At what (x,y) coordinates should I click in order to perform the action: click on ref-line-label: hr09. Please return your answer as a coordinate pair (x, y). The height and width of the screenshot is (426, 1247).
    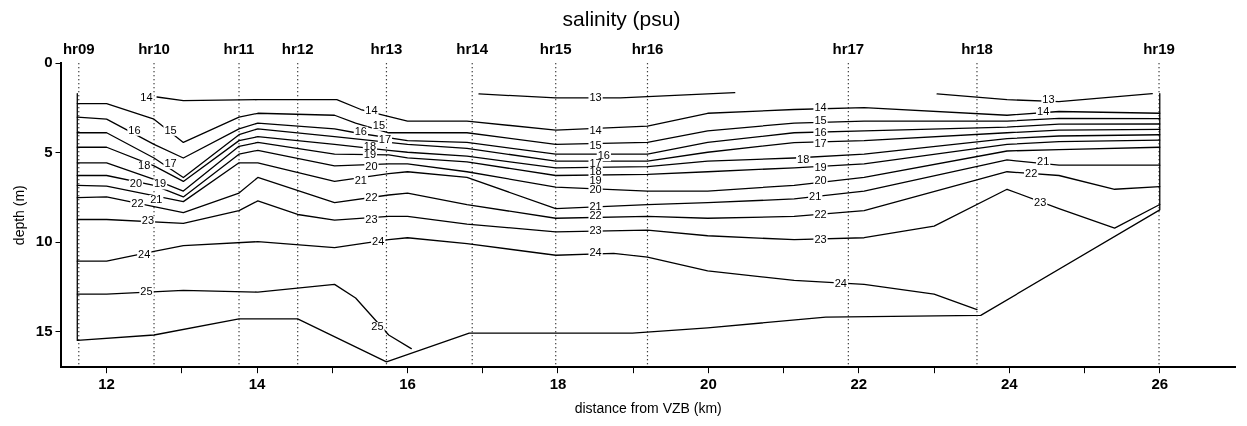
    Looking at the image, I should click on (78, 48).